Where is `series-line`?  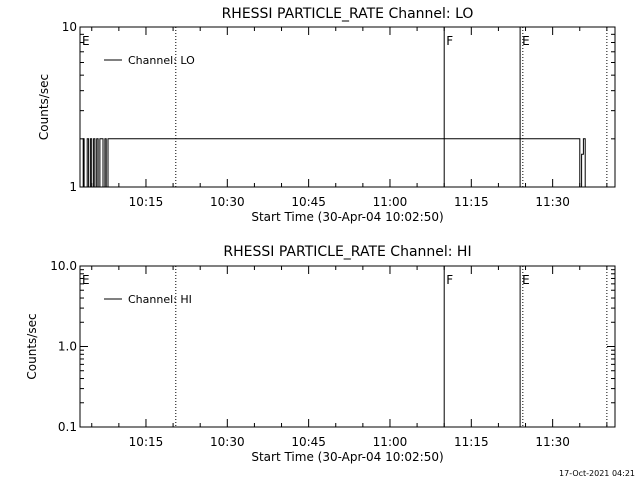
series-line is located at coordinates (334, 163).